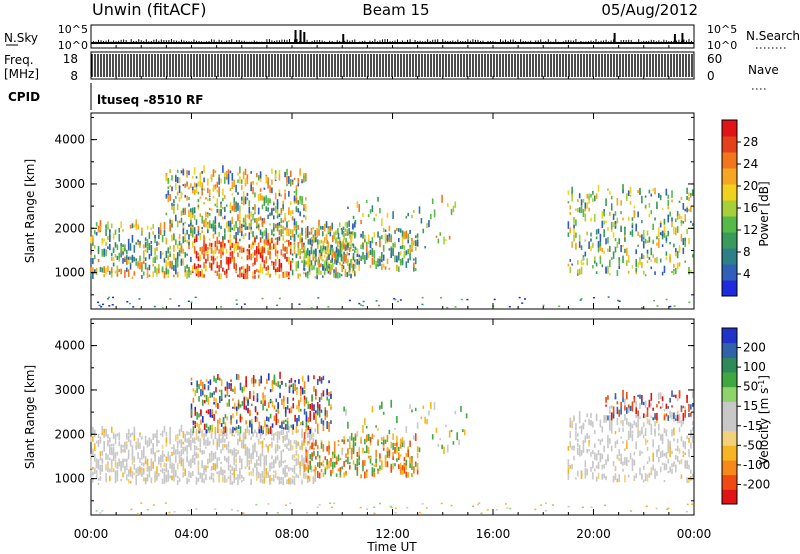  I want to click on colorbar-tick-label: 16, so click(750, 208).